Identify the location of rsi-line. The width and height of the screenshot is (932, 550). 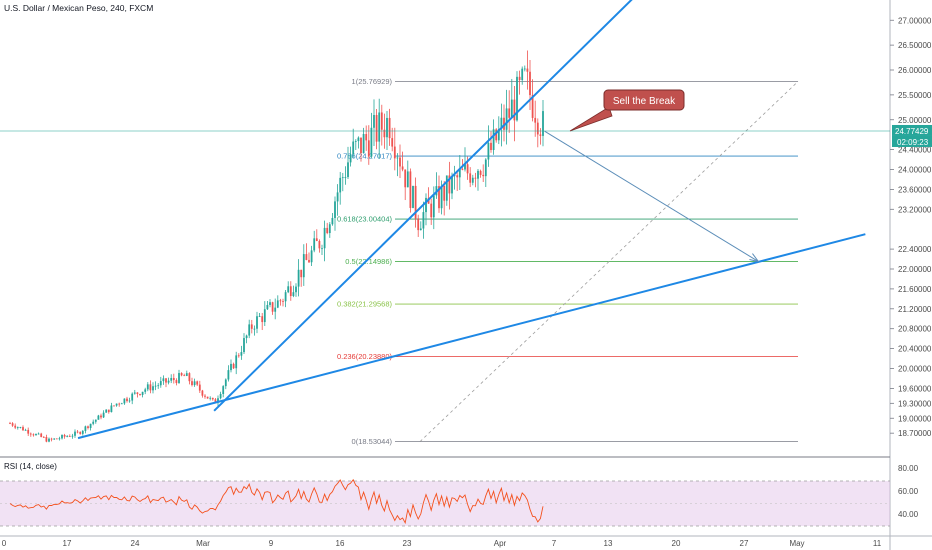
(276, 501).